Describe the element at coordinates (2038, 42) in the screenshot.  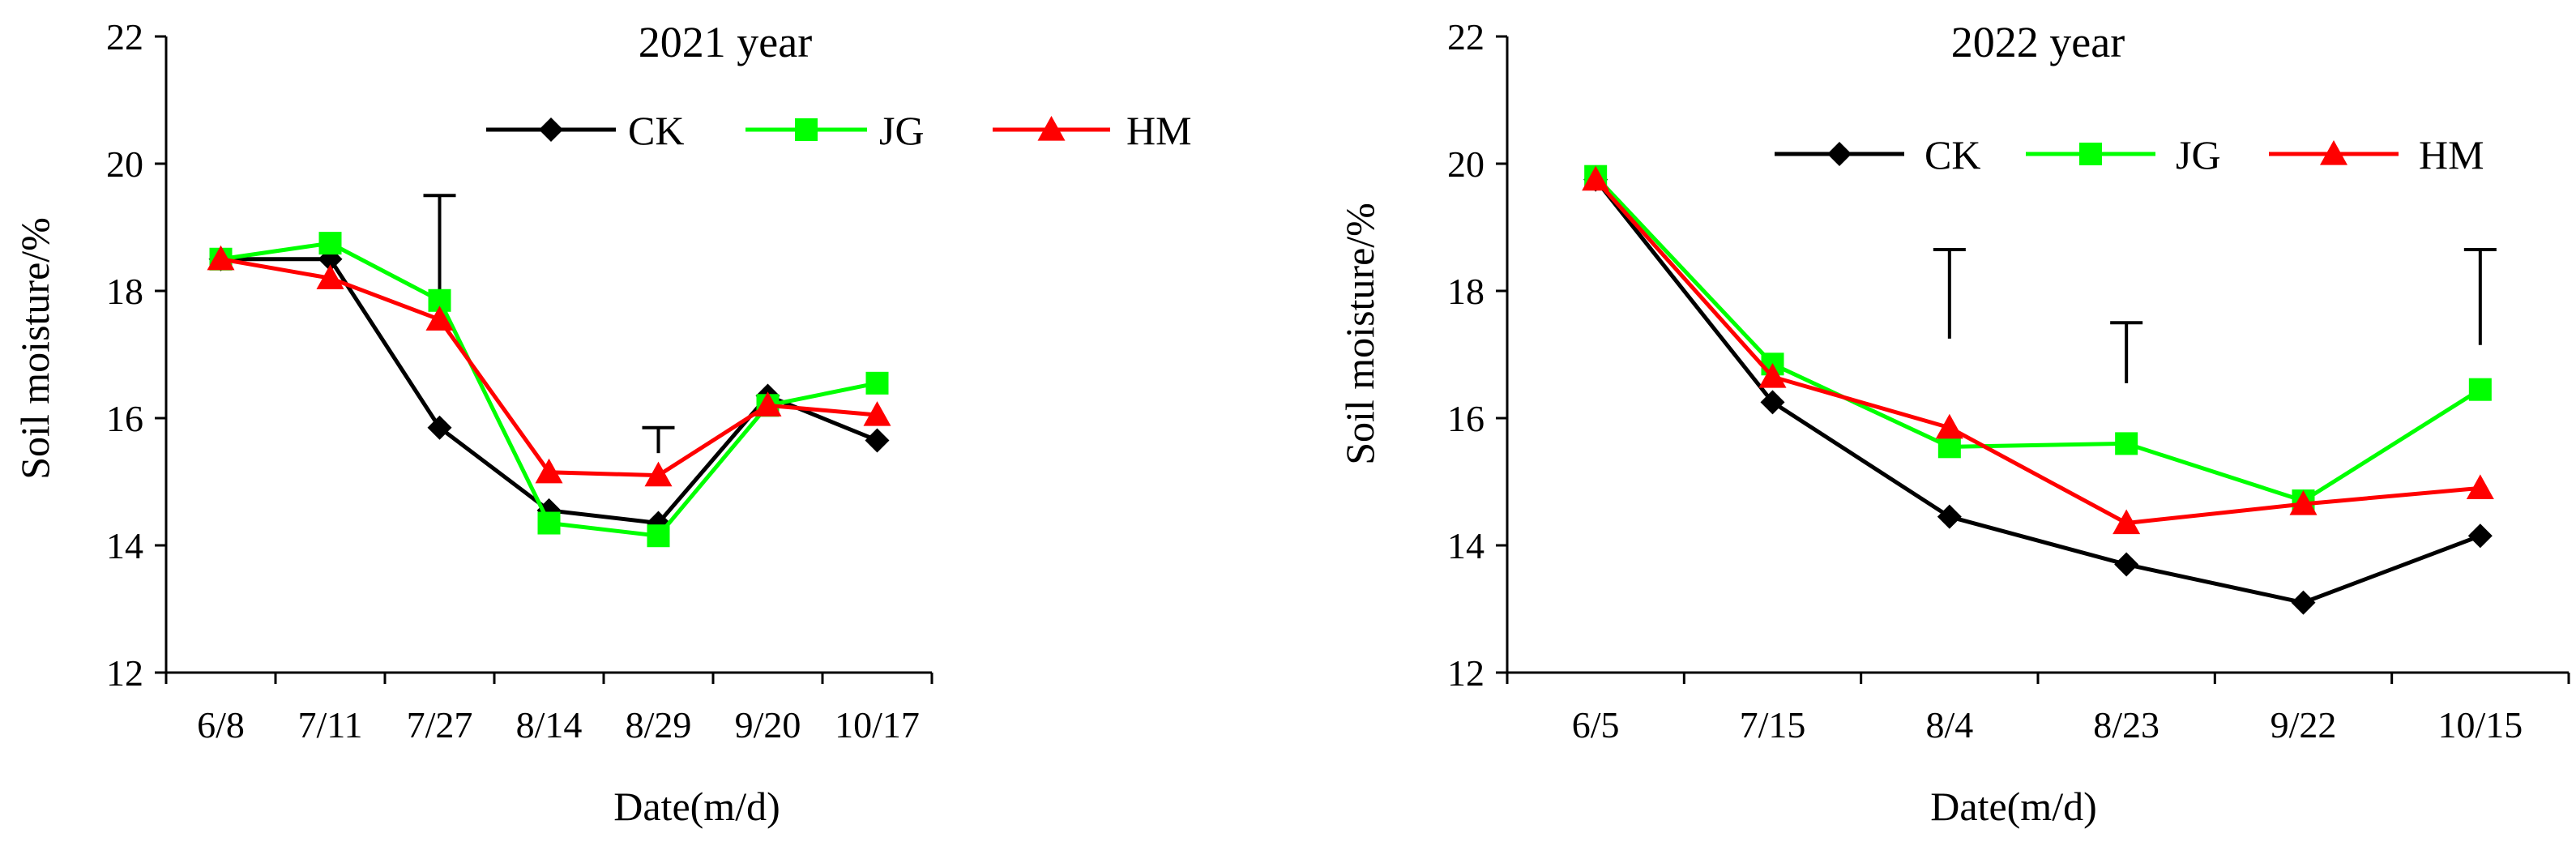
I see `chart-title: 2022 year` at that location.